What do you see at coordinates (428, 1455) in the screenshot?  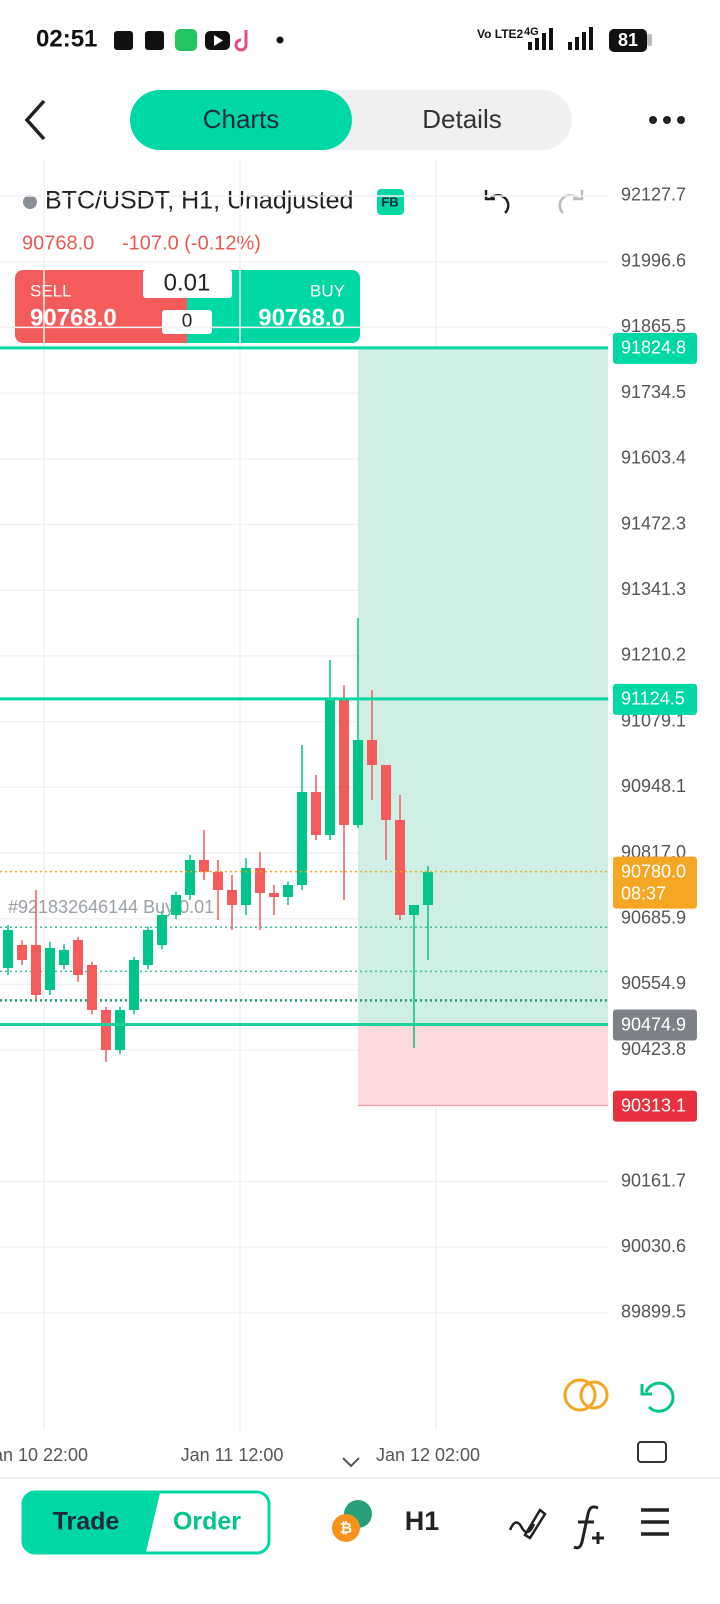 I see `x-tick-label: Jan 12 02:00` at bounding box center [428, 1455].